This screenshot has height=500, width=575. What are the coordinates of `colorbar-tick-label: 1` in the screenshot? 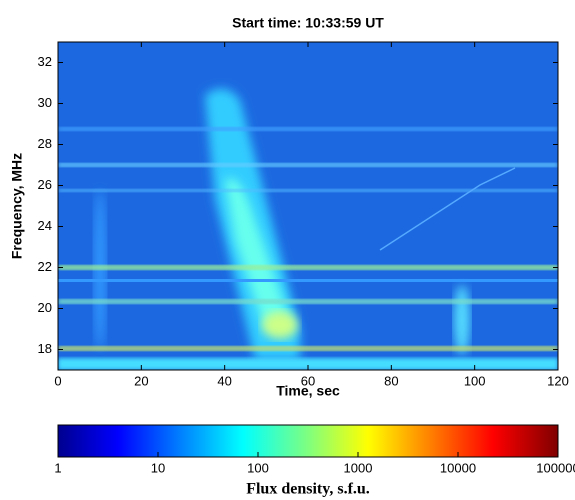 It's located at (57, 467).